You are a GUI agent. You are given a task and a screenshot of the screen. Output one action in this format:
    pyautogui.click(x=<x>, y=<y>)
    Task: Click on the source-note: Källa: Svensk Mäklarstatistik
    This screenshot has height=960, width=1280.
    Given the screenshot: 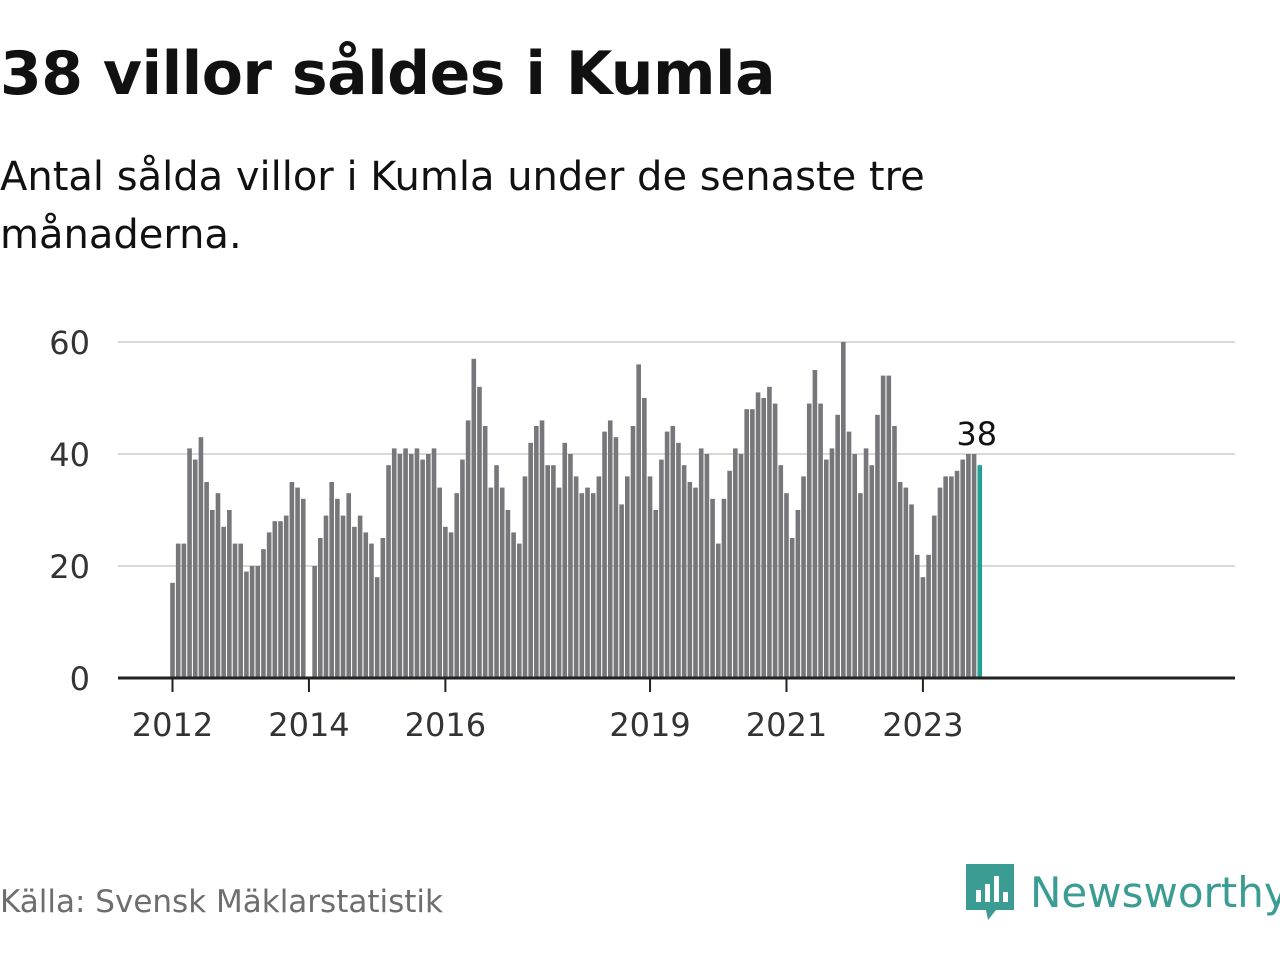 What is the action you would take?
    pyautogui.click(x=221, y=902)
    